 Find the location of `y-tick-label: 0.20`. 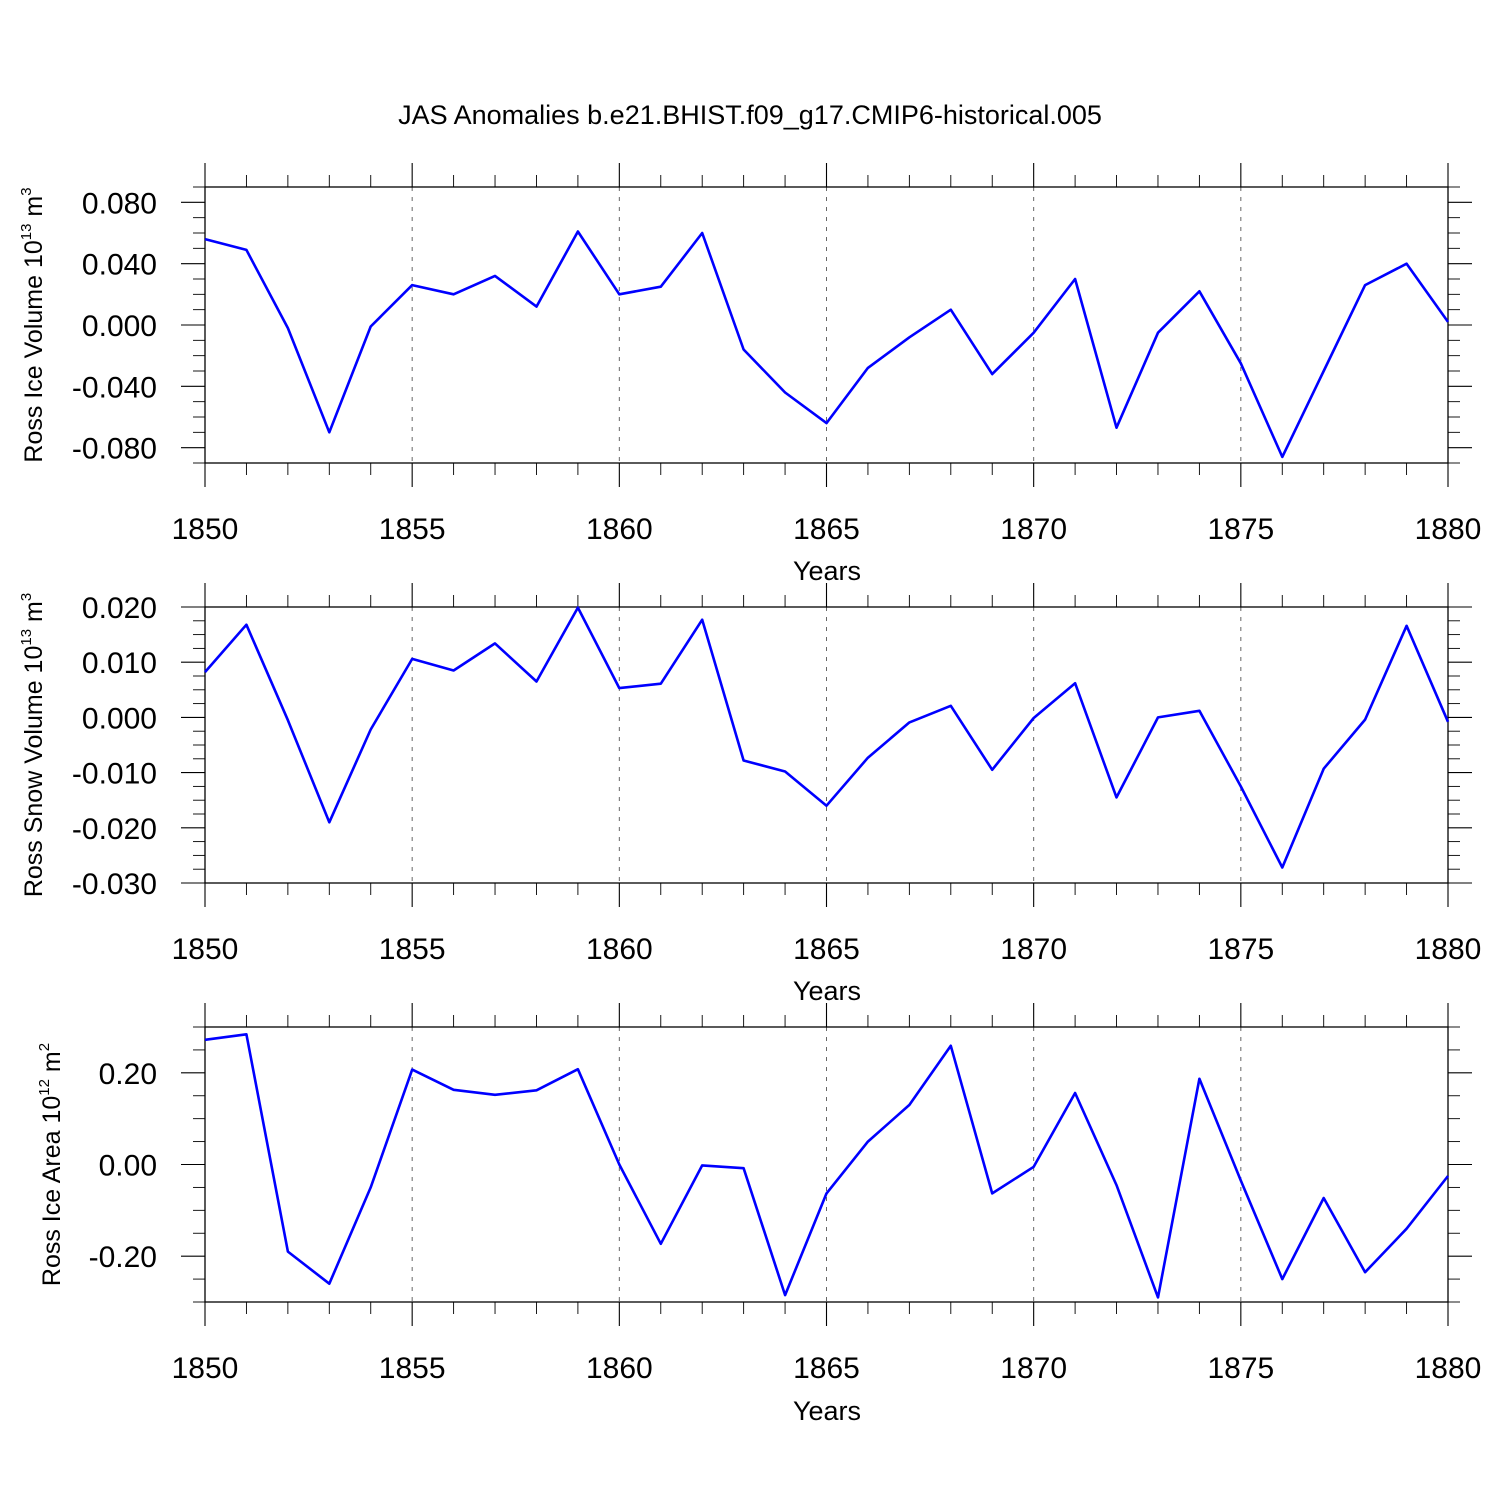

y-tick-label: 0.20 is located at coordinates (128, 1074).